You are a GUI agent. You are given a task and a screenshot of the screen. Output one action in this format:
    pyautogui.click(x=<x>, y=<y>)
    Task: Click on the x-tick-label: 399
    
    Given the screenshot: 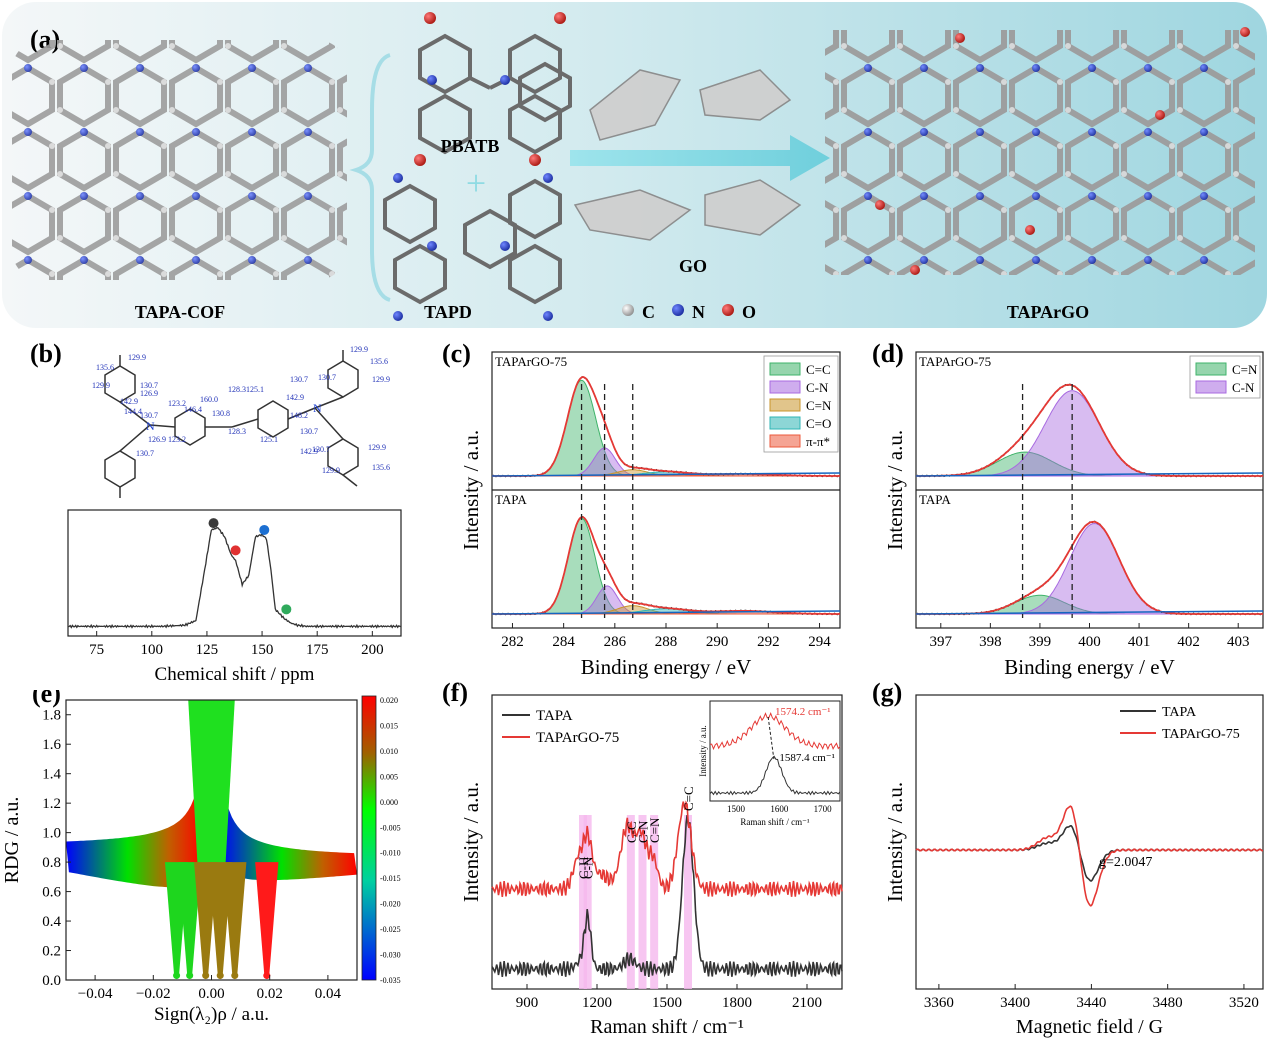 What is the action you would take?
    pyautogui.click(x=1040, y=642)
    